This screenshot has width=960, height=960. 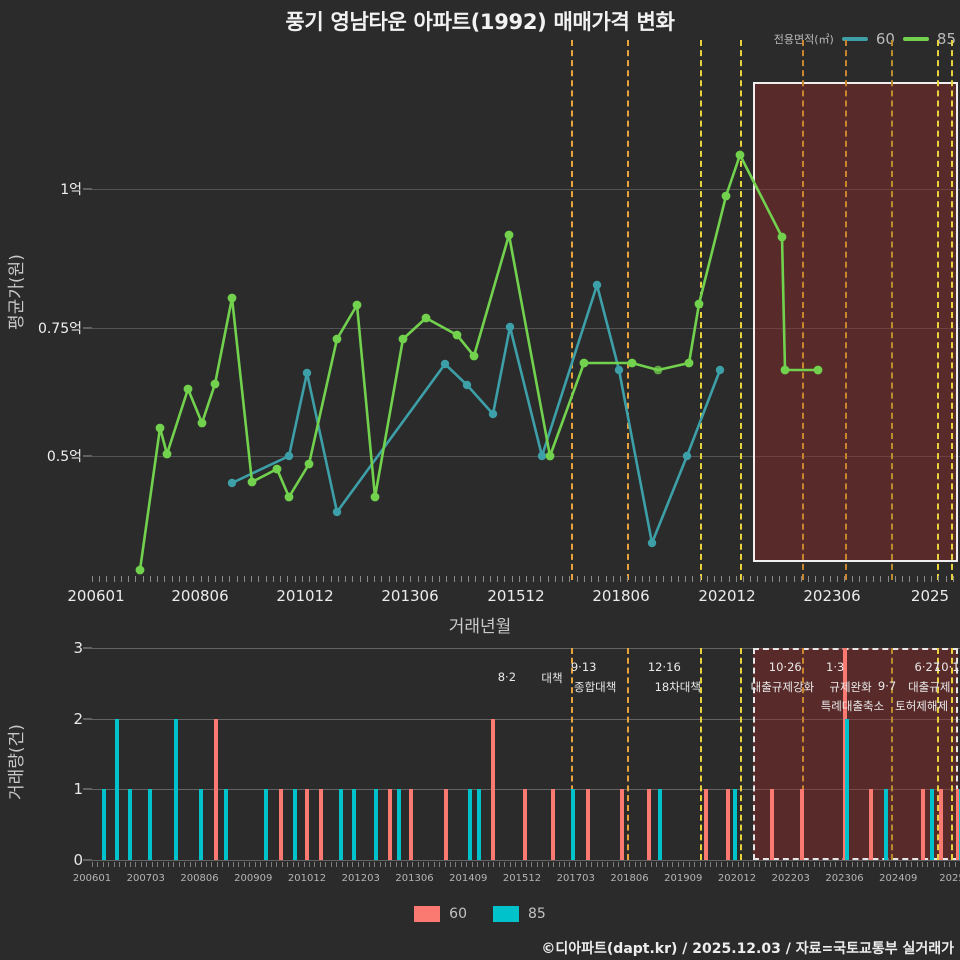 I want to click on vol-ytick-2: 2, so click(x=78, y=718).